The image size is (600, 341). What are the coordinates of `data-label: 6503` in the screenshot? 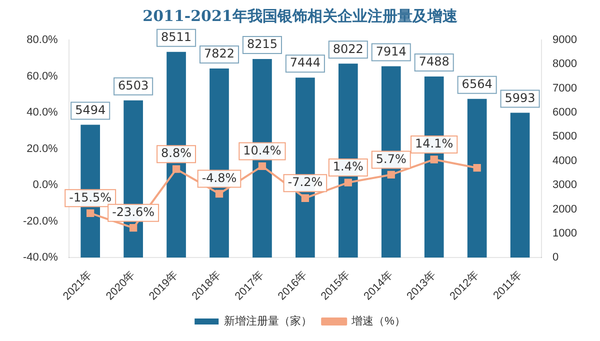 It's located at (133, 85).